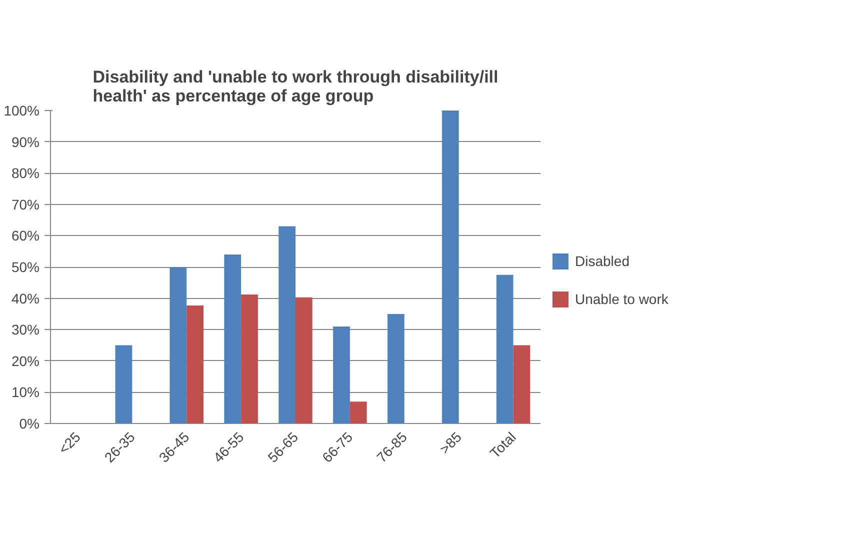  I want to click on legend-label: Unable to work, so click(621, 298).